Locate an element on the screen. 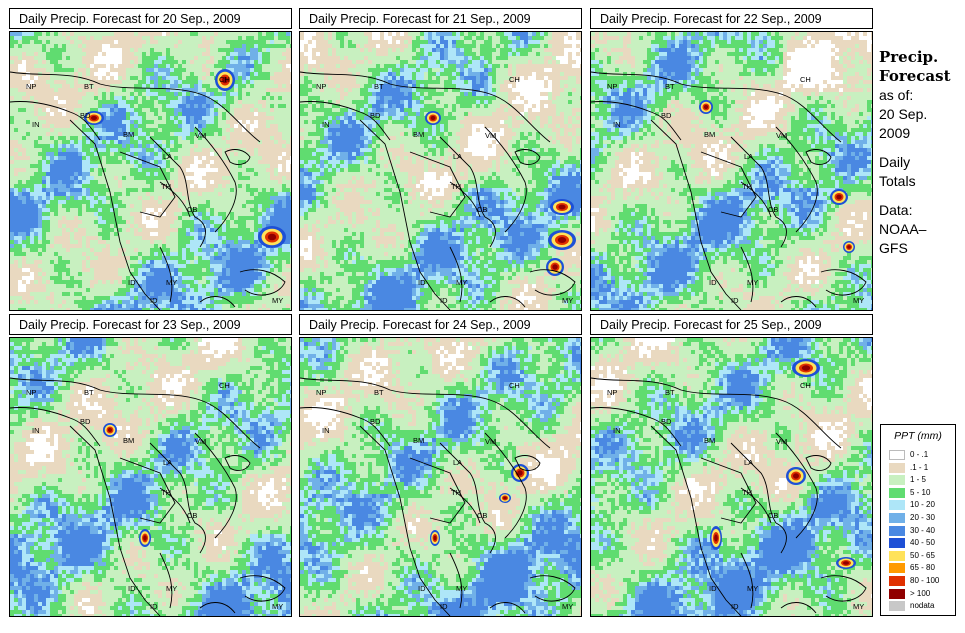 Image resolution: width=965 pixels, height=633 pixels. data-label: Data: is located at coordinates (921, 210).